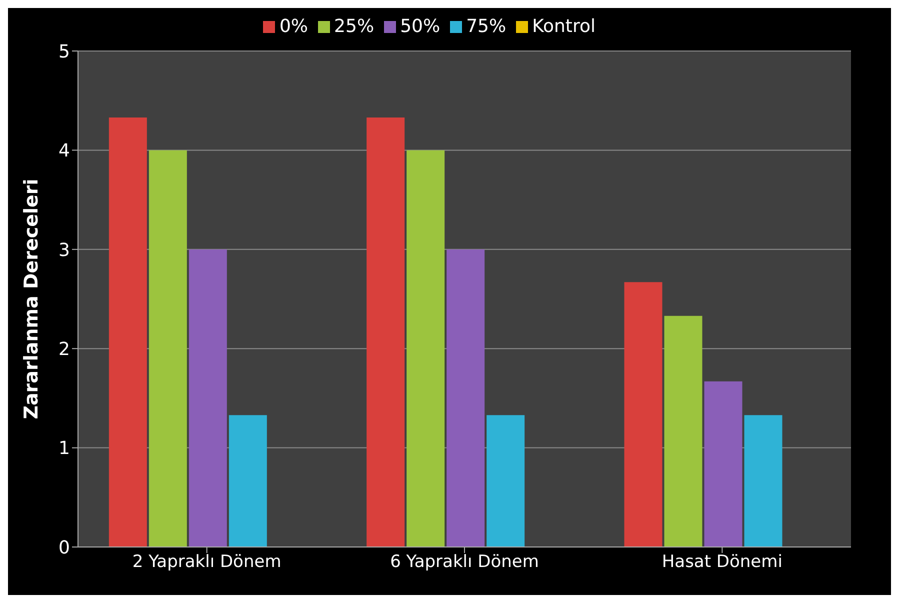  What do you see at coordinates (207, 562) in the screenshot?
I see `x-tick-label: 2 Yapraklı Dönem` at bounding box center [207, 562].